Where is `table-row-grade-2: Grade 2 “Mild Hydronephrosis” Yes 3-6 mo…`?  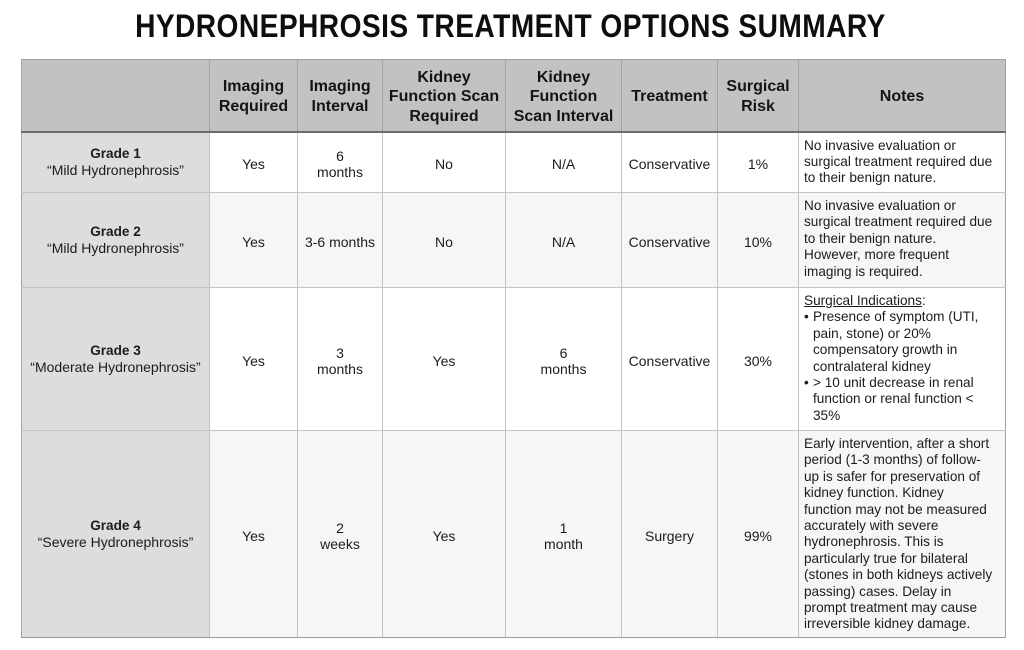
table-row-grade-2: Grade 2 “Mild Hydronephrosis” Yes 3-6 mo… is located at coordinates (513, 240).